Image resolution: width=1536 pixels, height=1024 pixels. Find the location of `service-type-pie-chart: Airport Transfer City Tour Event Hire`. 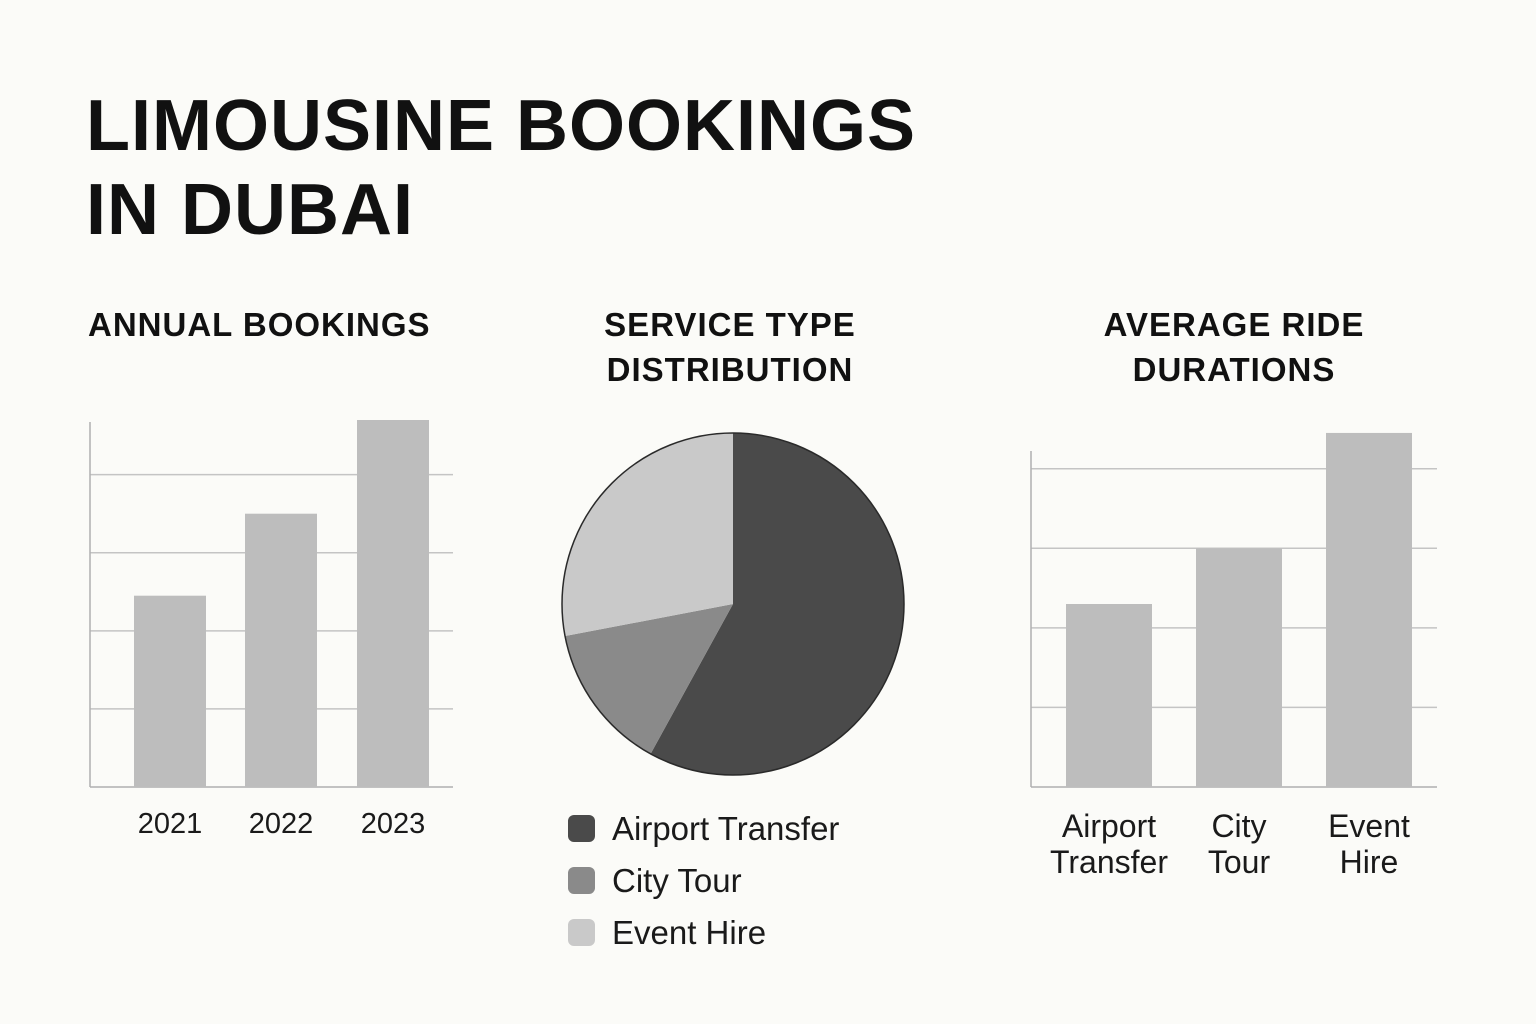

service-type-pie-chart: Airport Transfer City Tour Event Hire is located at coordinates (733, 691).